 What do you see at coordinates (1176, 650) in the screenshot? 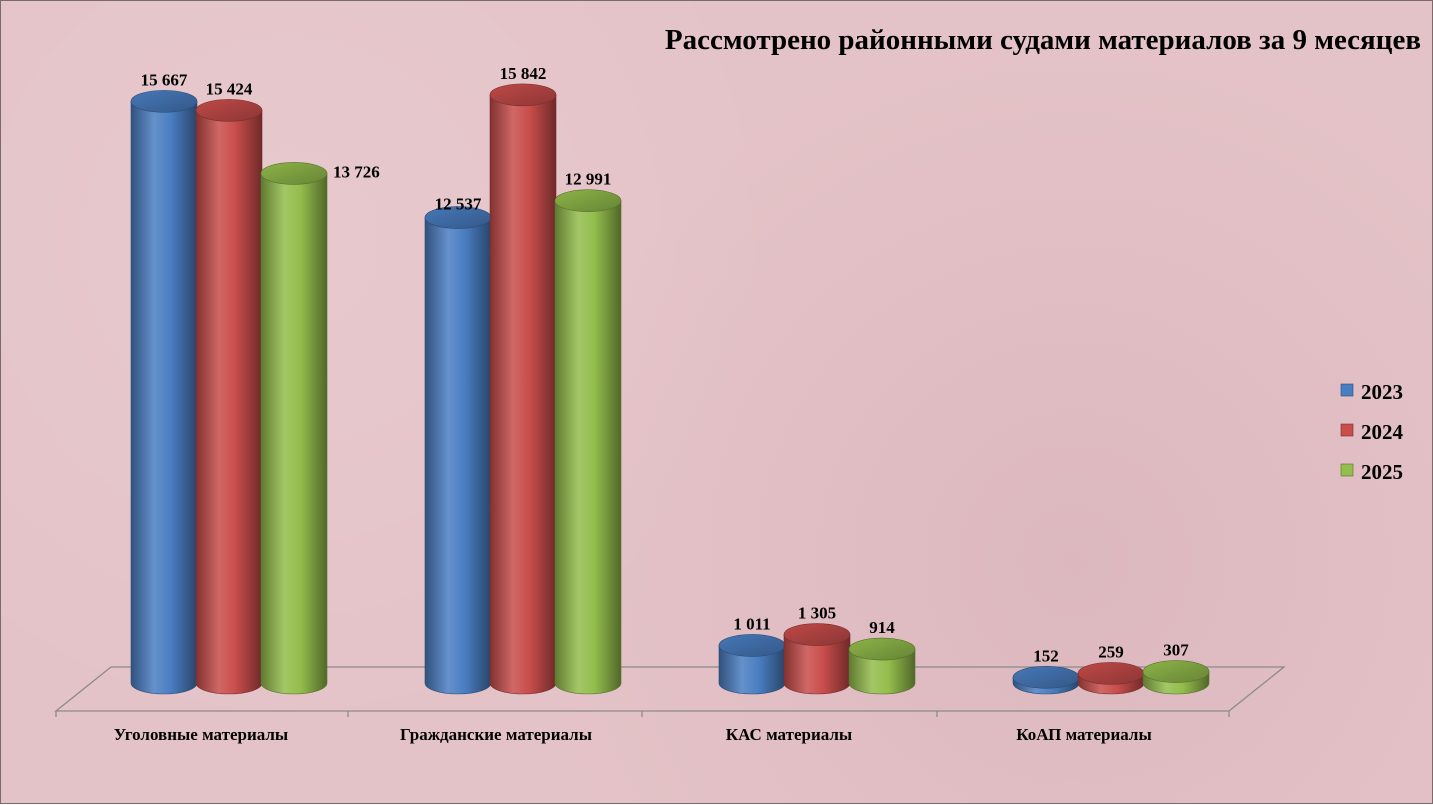
I see `data-label: 307` at bounding box center [1176, 650].